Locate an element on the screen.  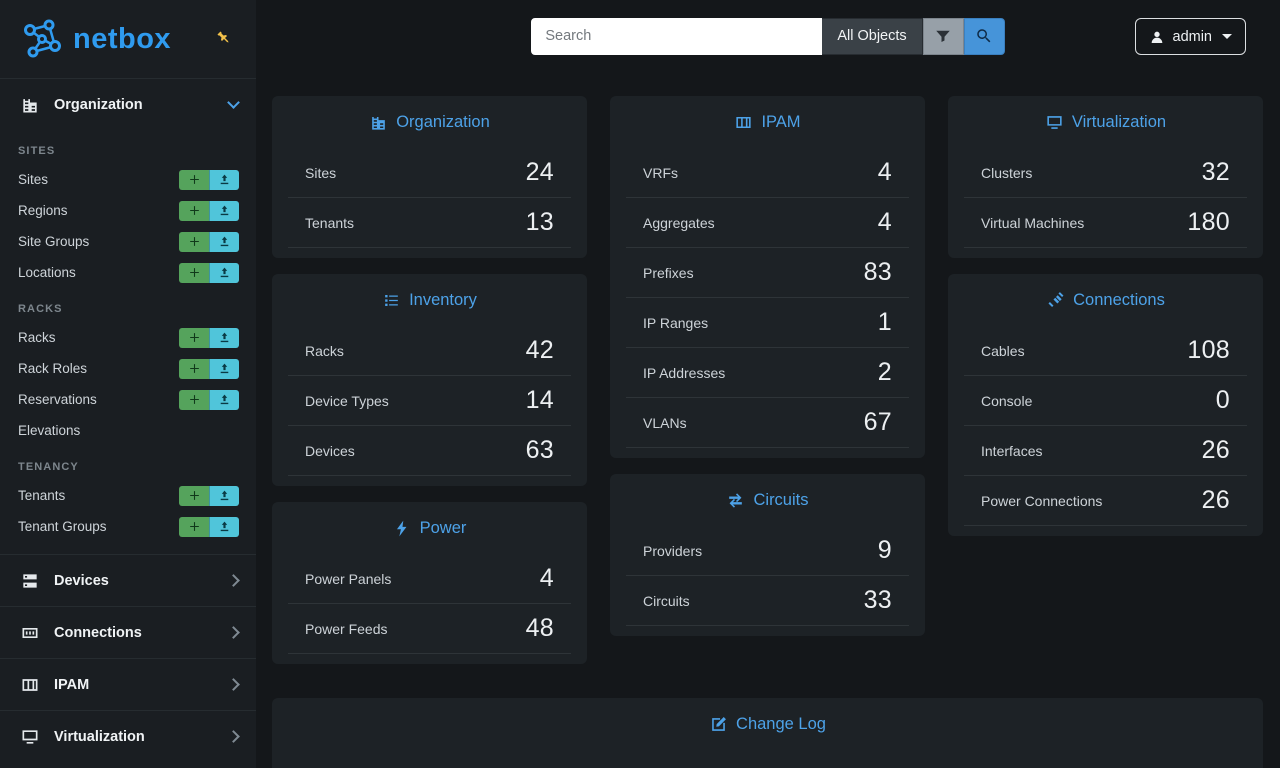
stat-label-link: Racks is located at coordinates (324, 350).